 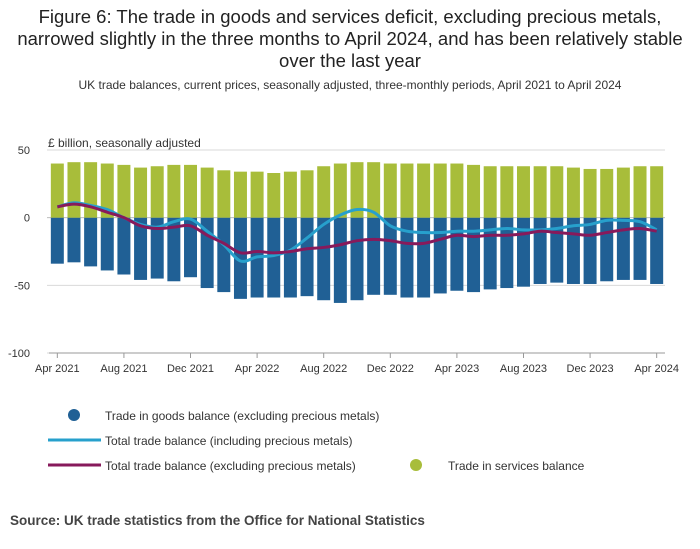 I want to click on legend-goods-marker, so click(x=74, y=415).